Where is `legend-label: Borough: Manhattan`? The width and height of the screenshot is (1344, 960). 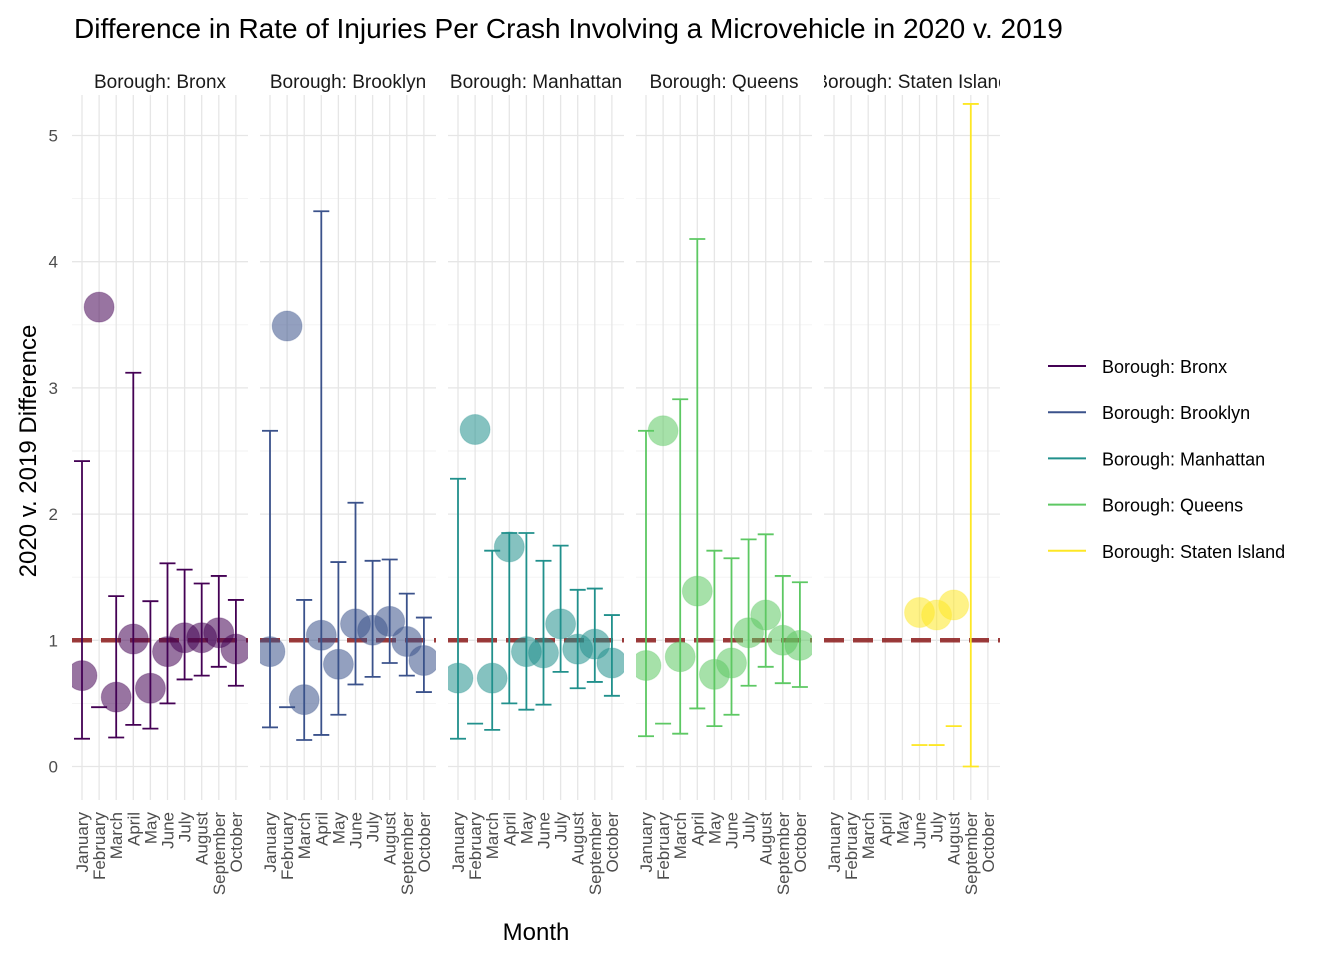 legend-label: Borough: Manhattan is located at coordinates (1183, 459).